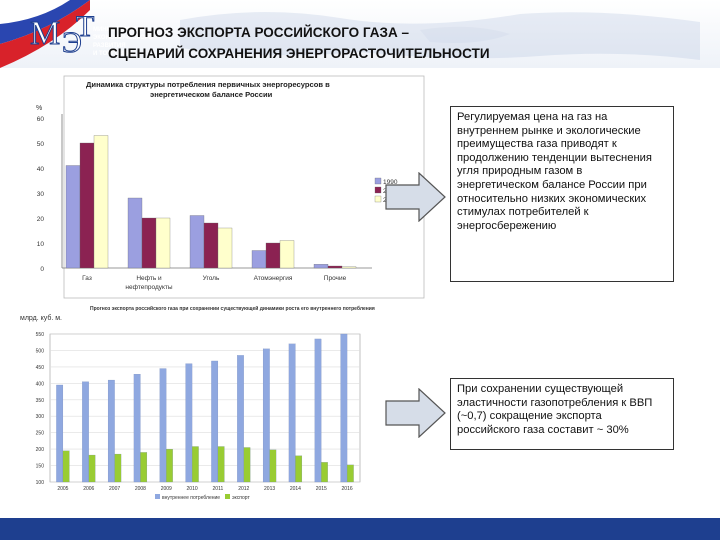 The image size is (720, 540). I want to click on x-tick-label: Нефть и, so click(149, 278).